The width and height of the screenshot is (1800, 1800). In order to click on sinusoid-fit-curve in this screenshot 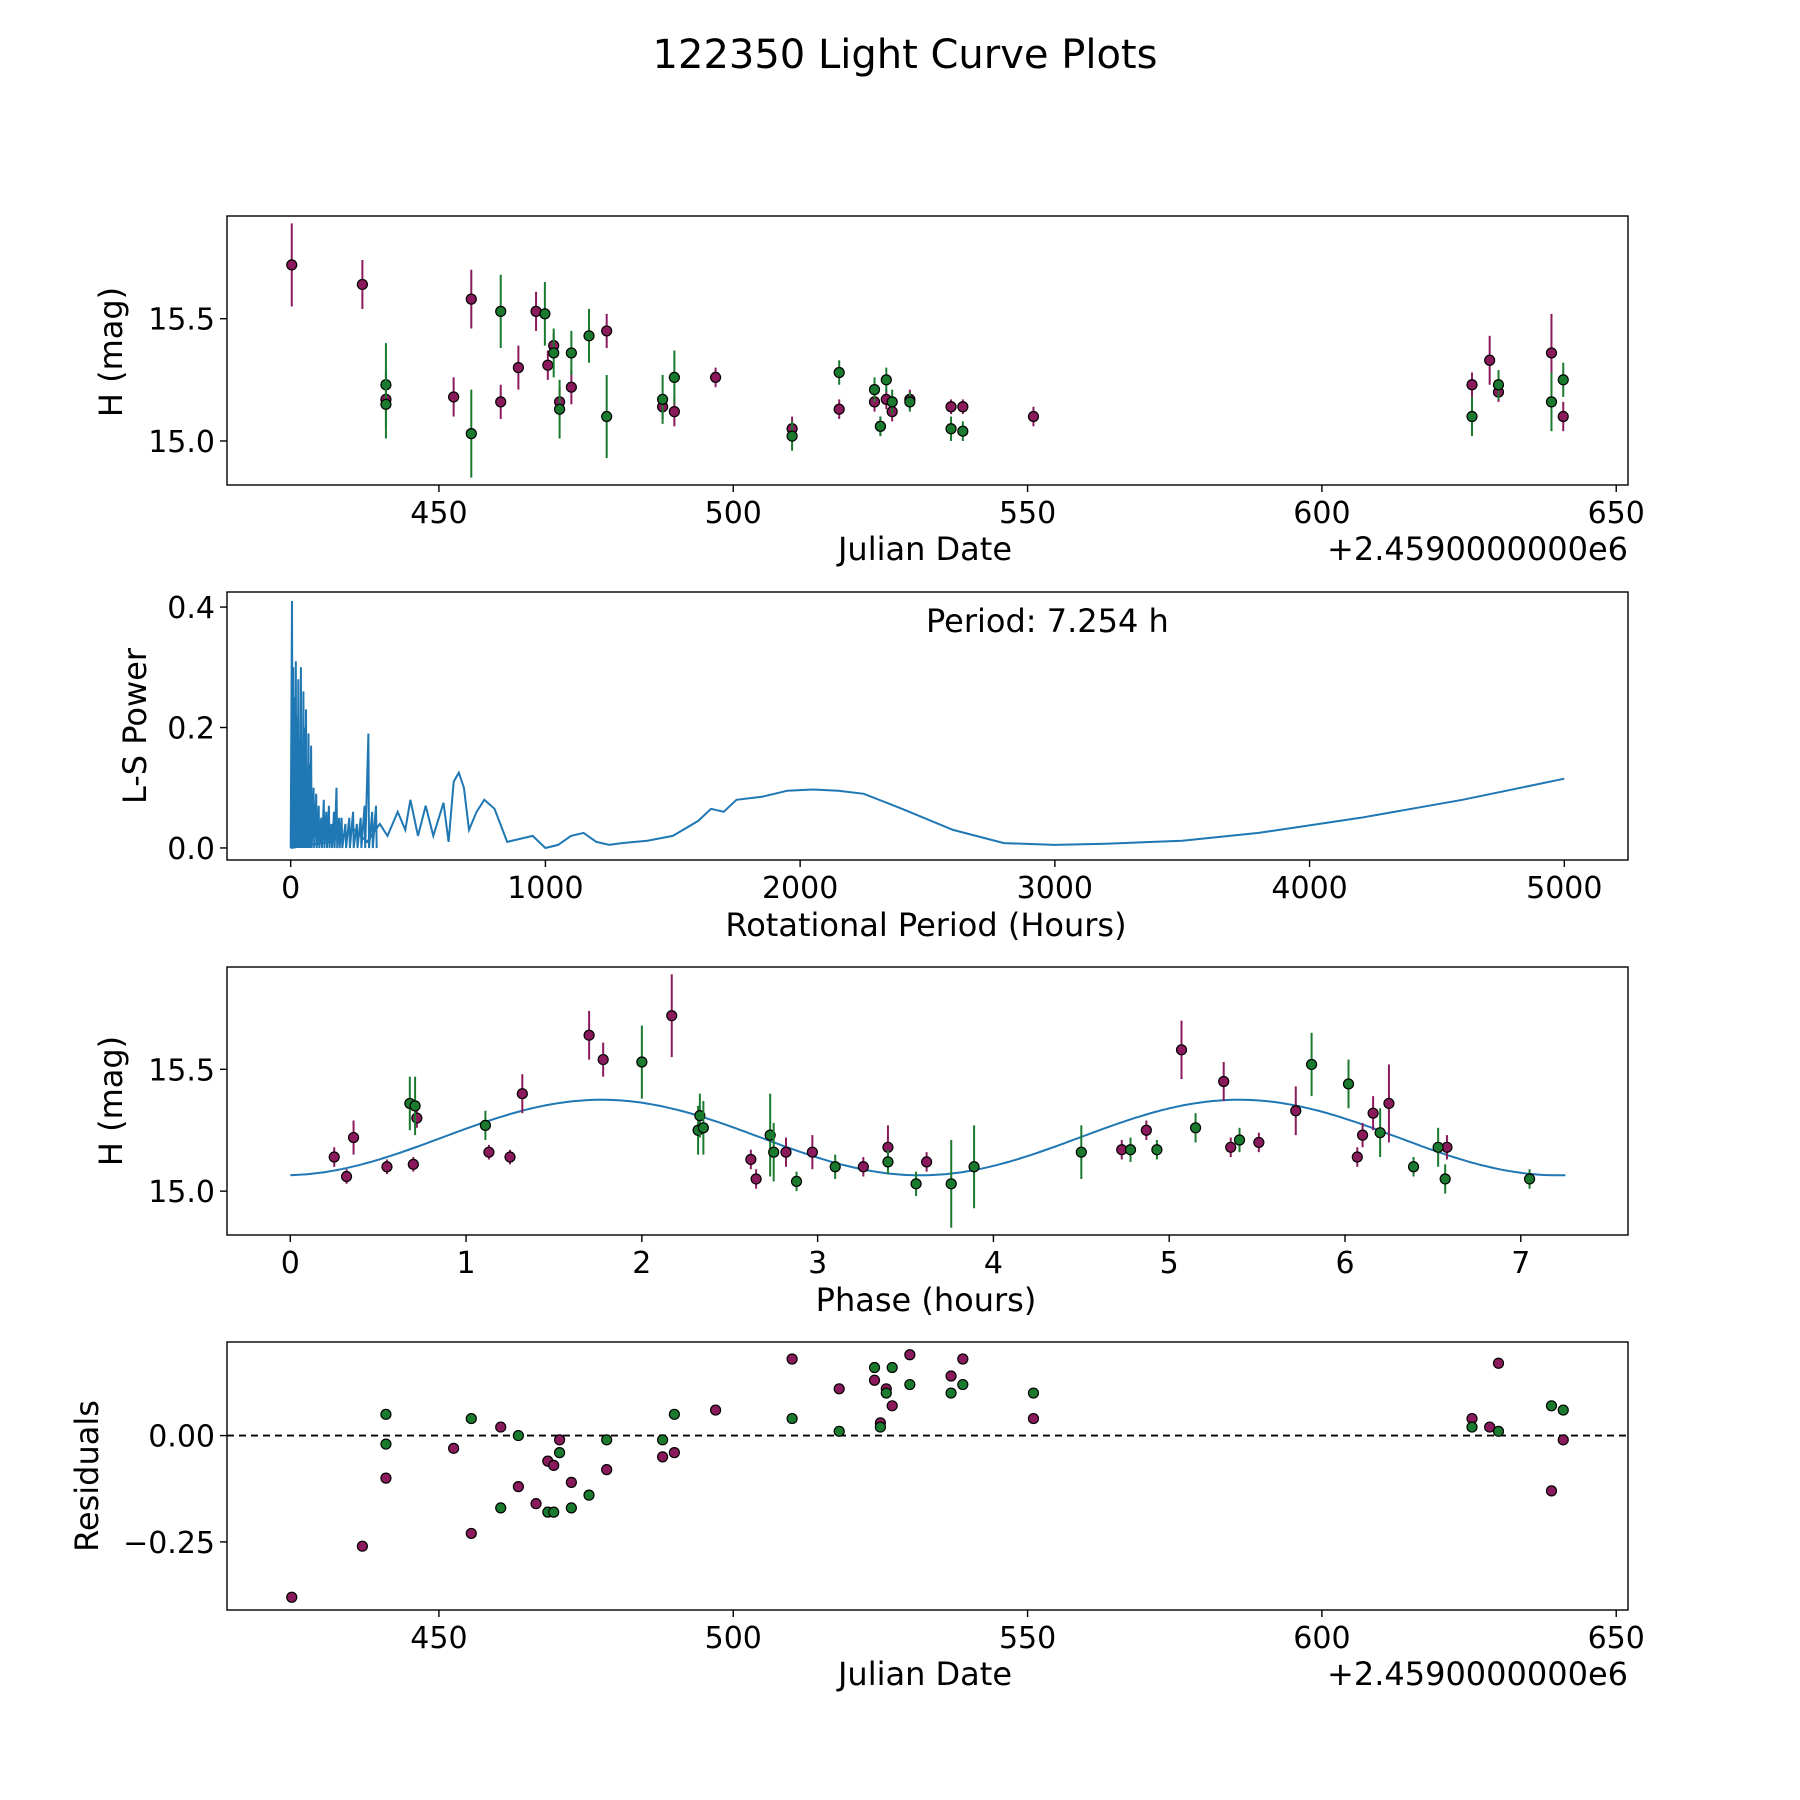, I will do `click(928, 1137)`.